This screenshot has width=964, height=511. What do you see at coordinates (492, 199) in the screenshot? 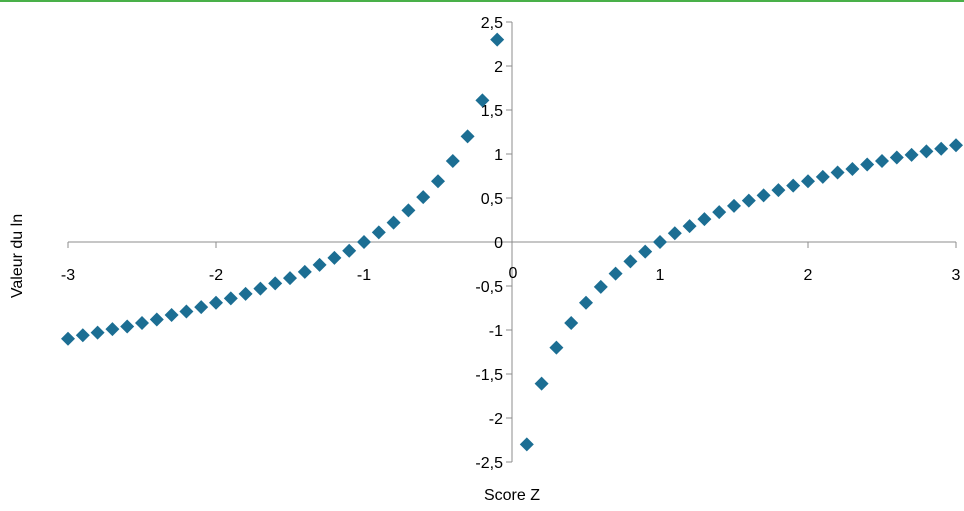
I see `y-tick-label: 0,5` at bounding box center [492, 199].